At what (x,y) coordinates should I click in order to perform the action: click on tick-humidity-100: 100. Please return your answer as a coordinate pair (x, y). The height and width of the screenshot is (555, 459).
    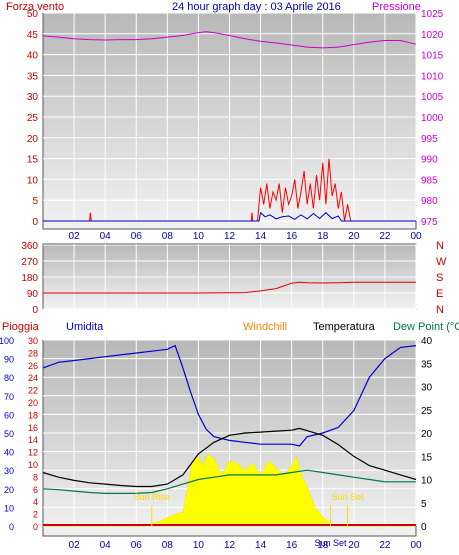
    Looking at the image, I should click on (7, 341).